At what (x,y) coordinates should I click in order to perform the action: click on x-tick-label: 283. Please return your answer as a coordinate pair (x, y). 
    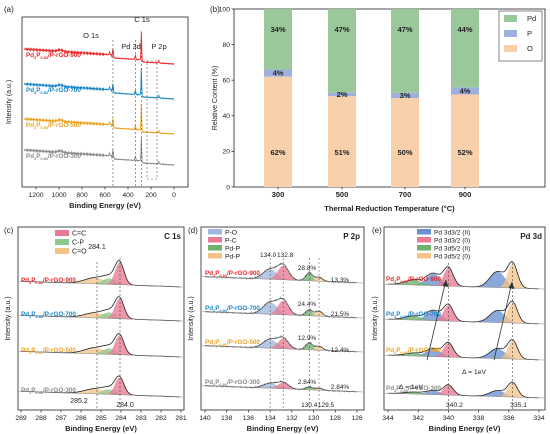
    Looking at the image, I should click on (141, 418).